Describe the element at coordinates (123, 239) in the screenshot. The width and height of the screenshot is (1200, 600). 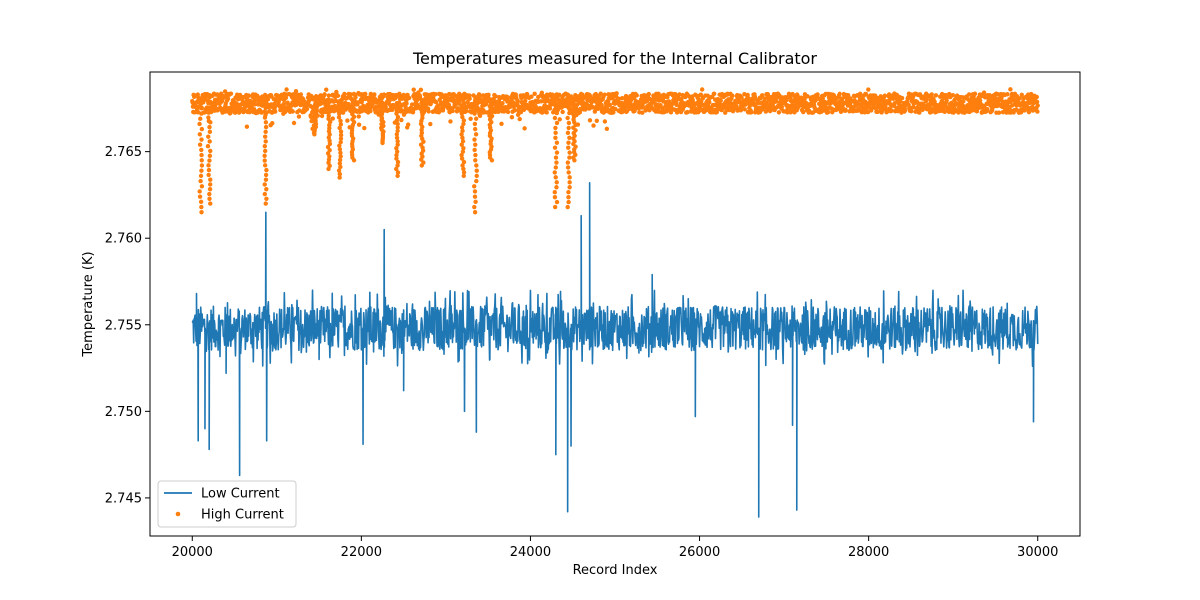
I see `y-tick-label: 2.760` at that location.